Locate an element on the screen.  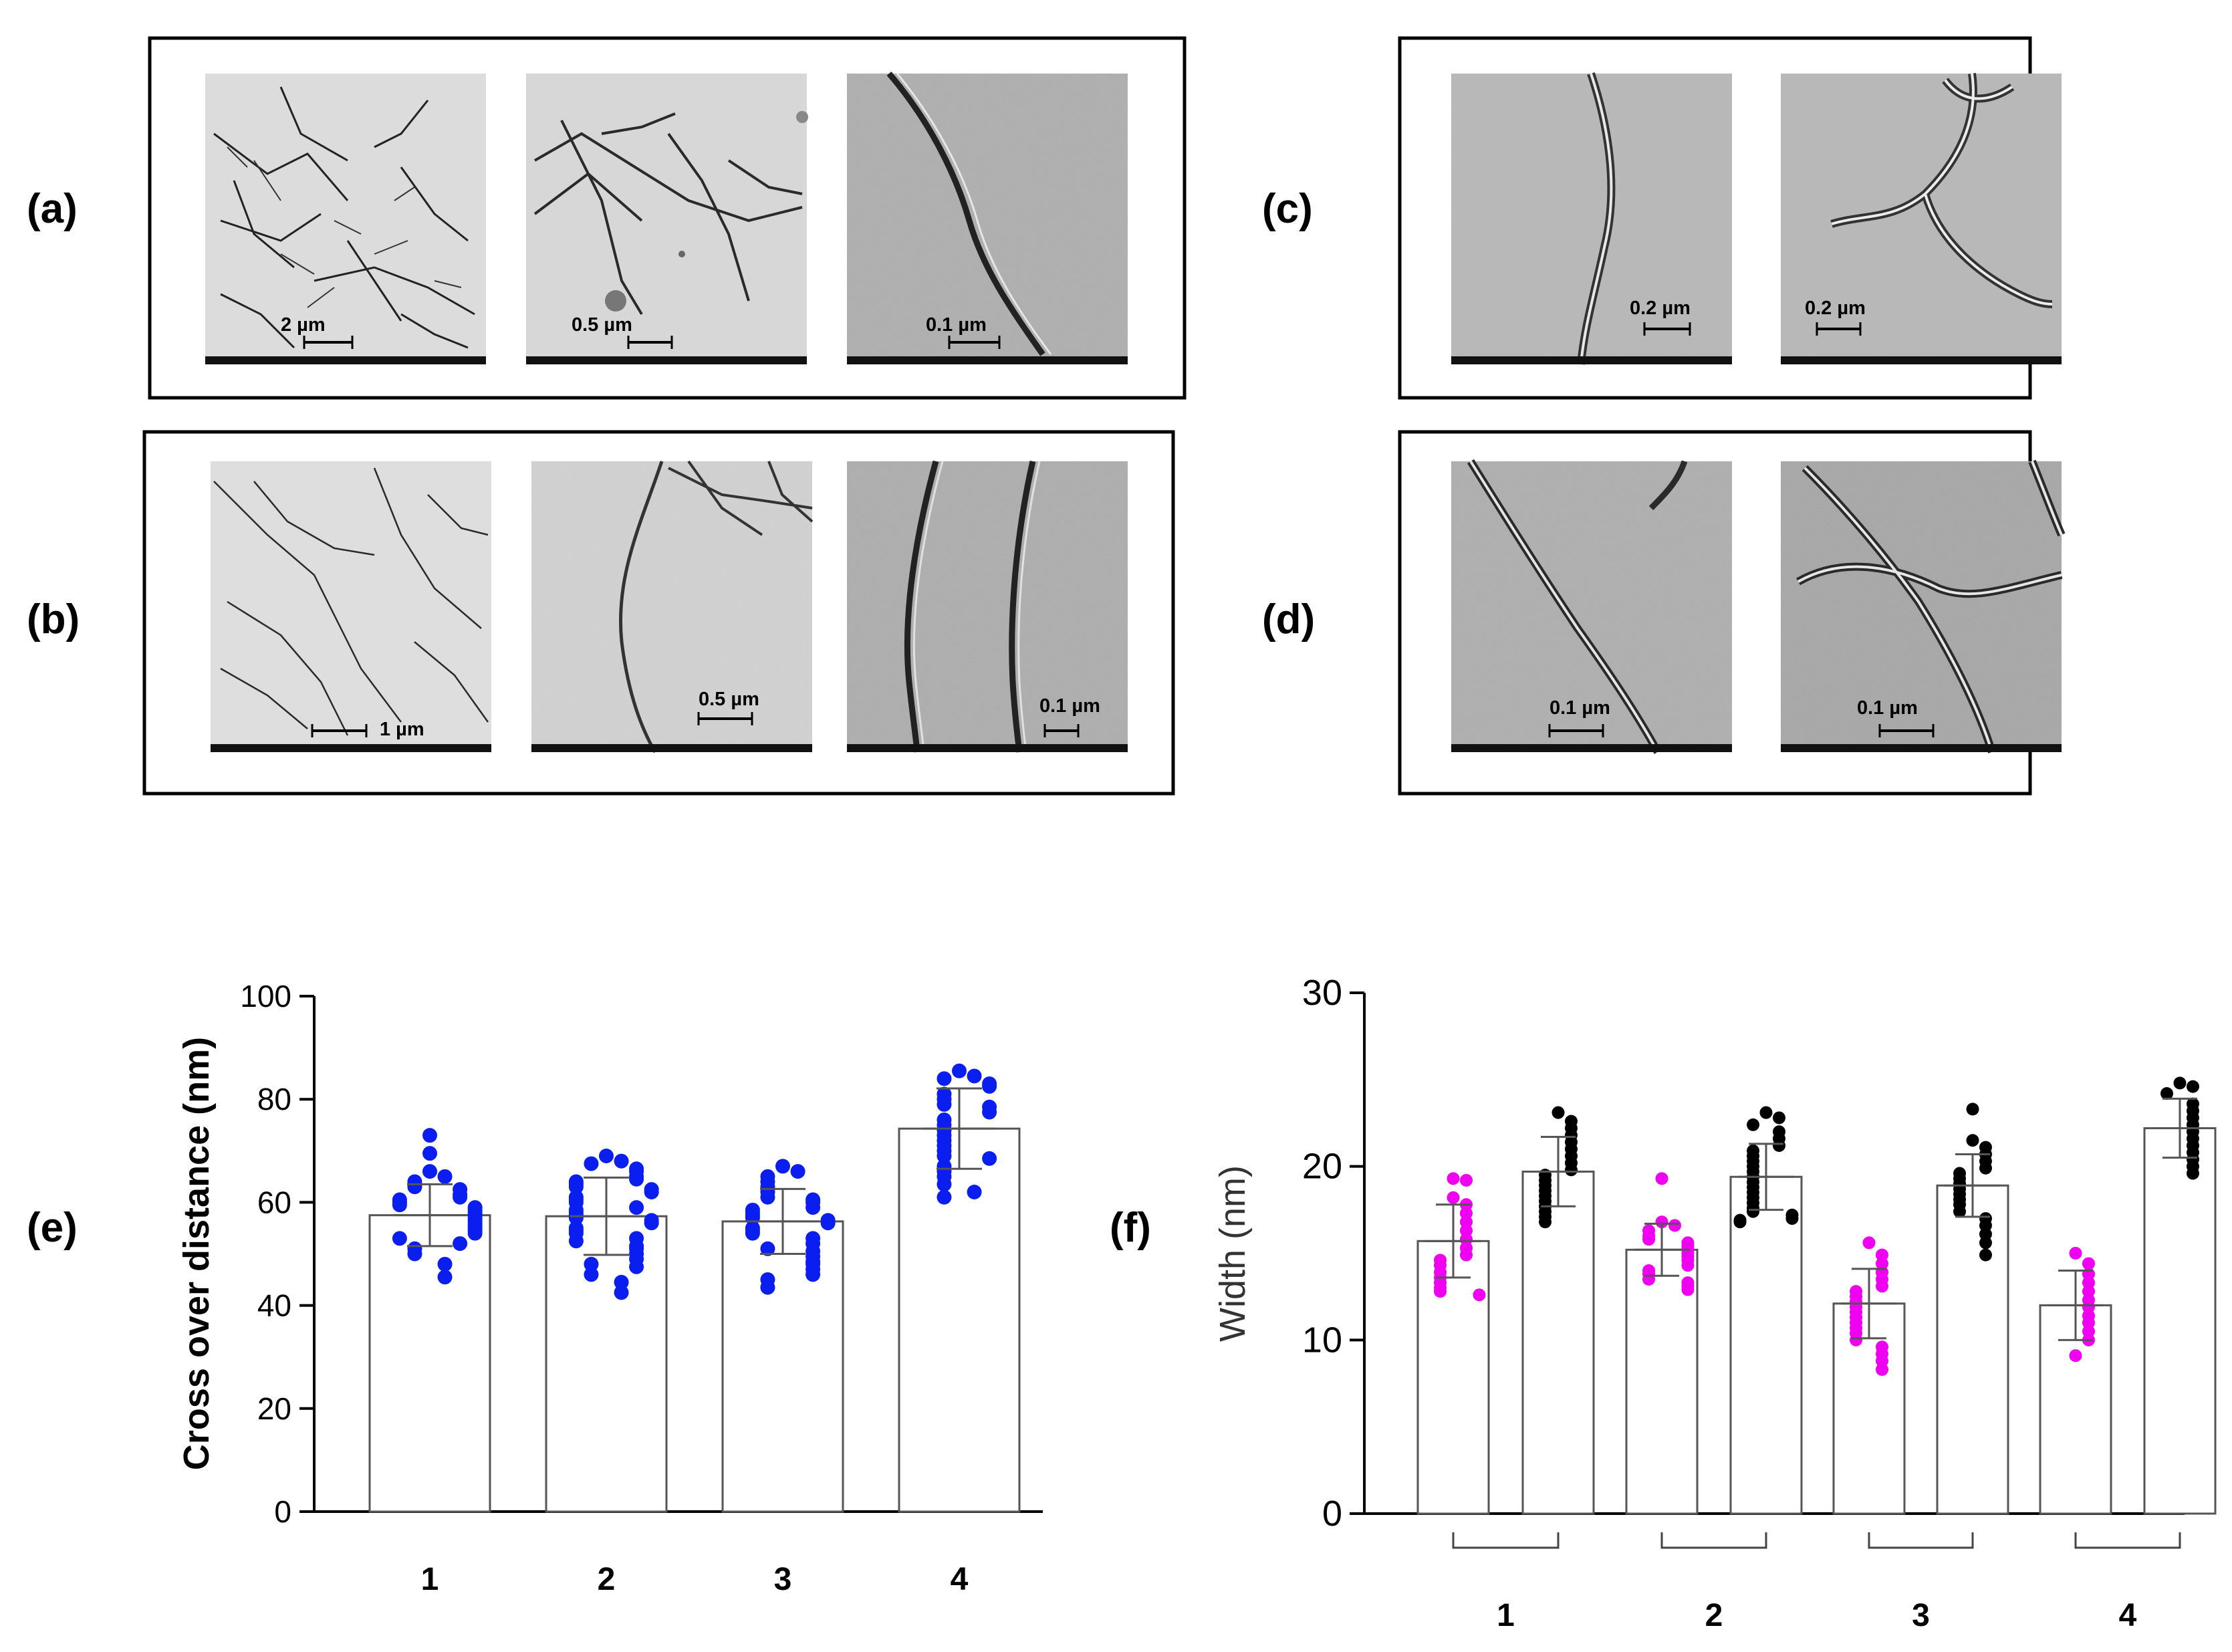
chart-e-category-label: 4 is located at coordinates (960, 1580).